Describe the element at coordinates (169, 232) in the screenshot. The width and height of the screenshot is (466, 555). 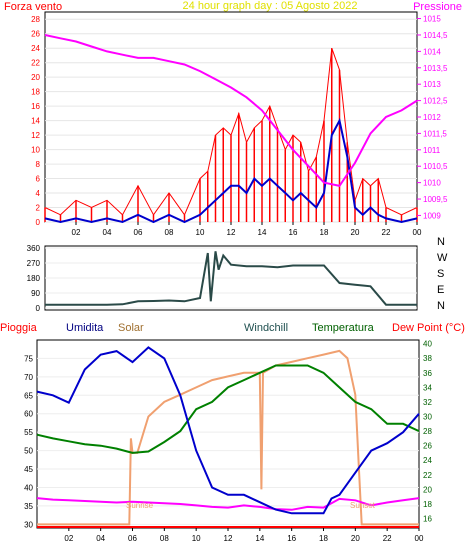
I see `x-tick-label: 08` at that location.